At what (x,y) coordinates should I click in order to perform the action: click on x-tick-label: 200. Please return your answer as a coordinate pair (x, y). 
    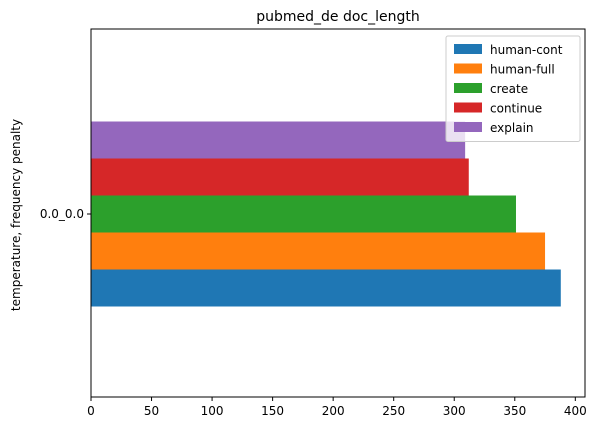
    Looking at the image, I should click on (333, 411).